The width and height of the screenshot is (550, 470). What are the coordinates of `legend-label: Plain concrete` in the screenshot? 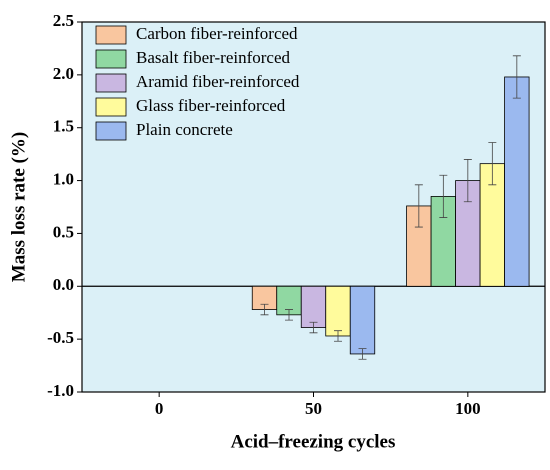 It's located at (184, 129).